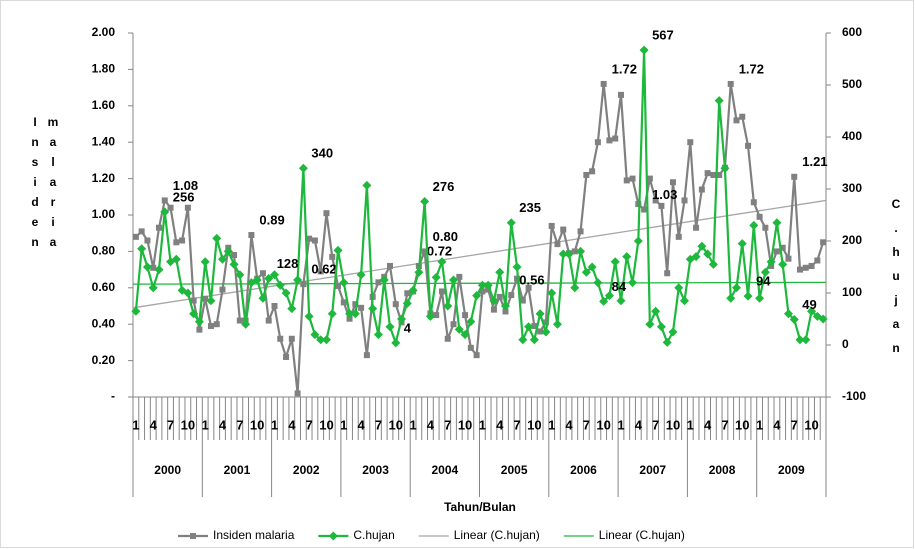  What do you see at coordinates (514, 470) in the screenshot?
I see `x-group-label: 2005` at bounding box center [514, 470].